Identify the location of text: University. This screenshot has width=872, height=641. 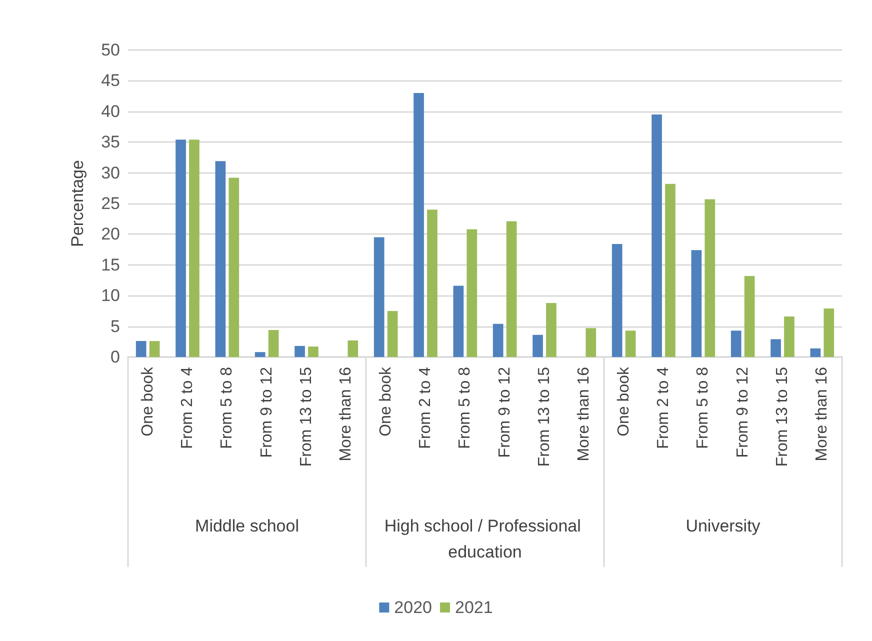
(723, 526).